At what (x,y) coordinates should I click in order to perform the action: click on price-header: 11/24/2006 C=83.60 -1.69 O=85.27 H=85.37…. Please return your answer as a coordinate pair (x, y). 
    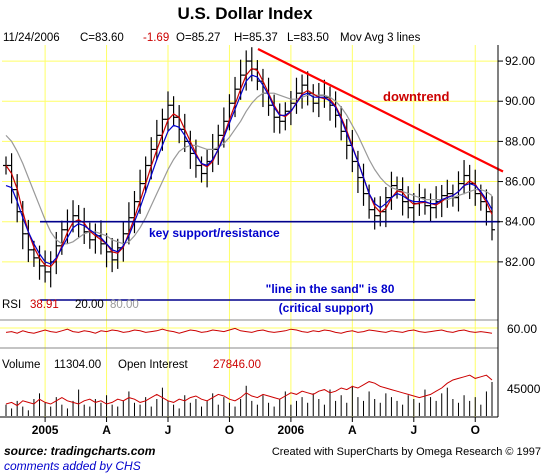
    Looking at the image, I should click on (212, 38).